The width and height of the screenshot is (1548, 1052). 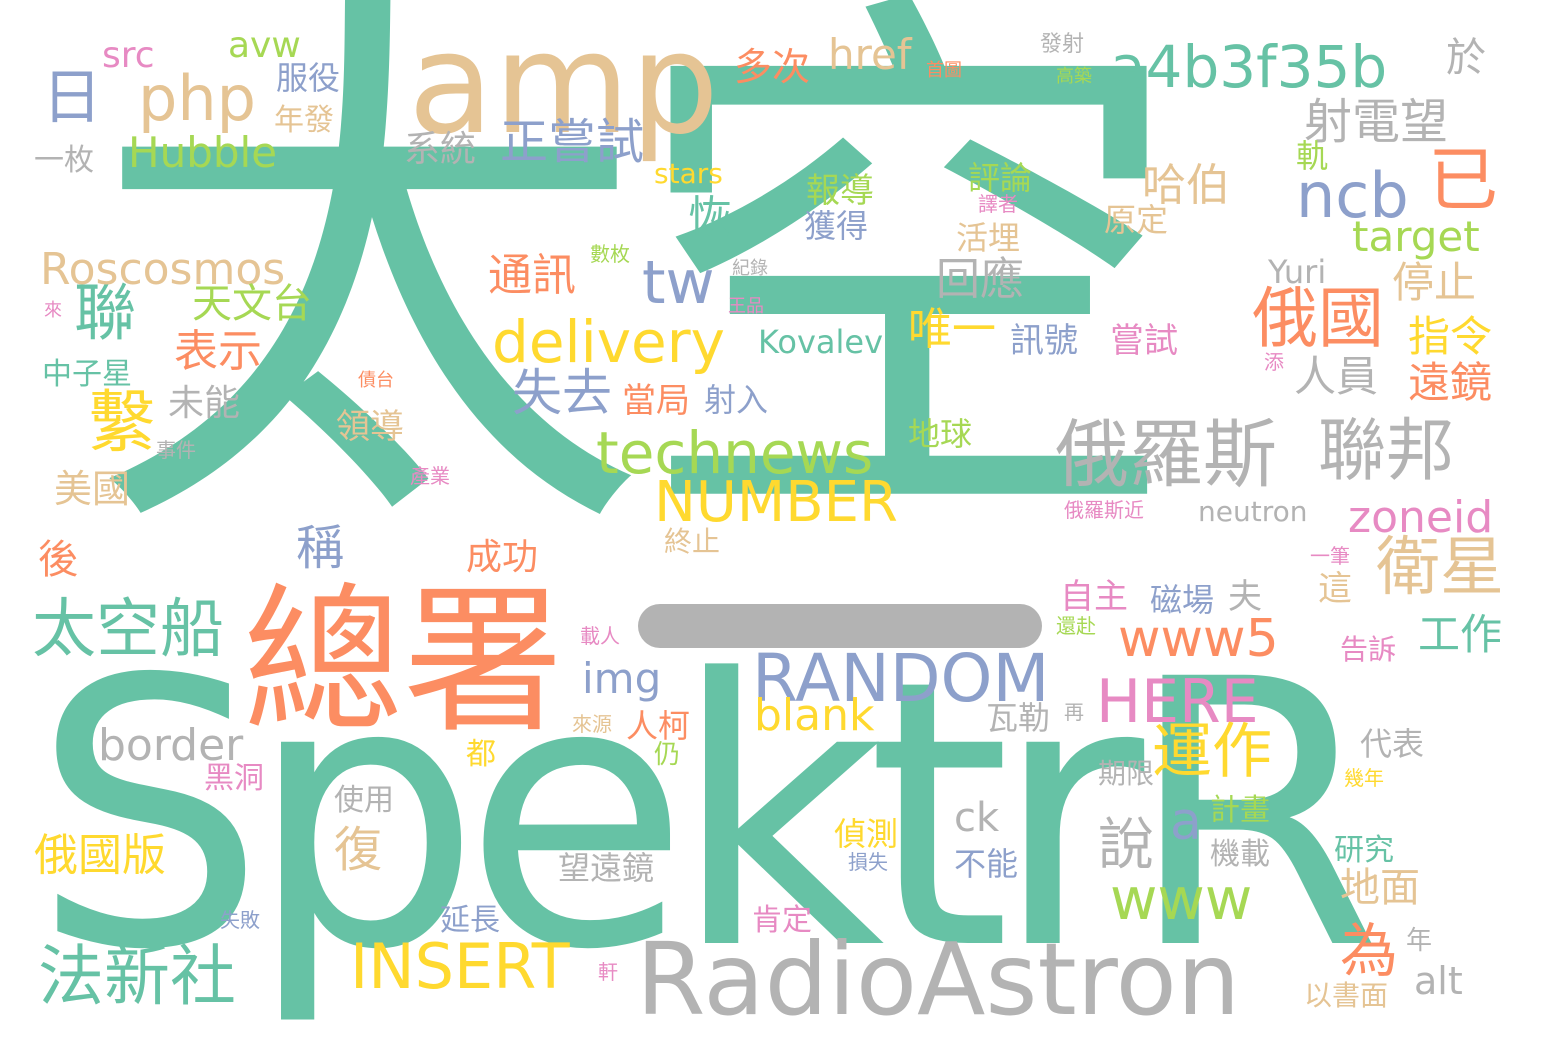 What do you see at coordinates (776, 502) in the screenshot?
I see `word: NUMBER` at bounding box center [776, 502].